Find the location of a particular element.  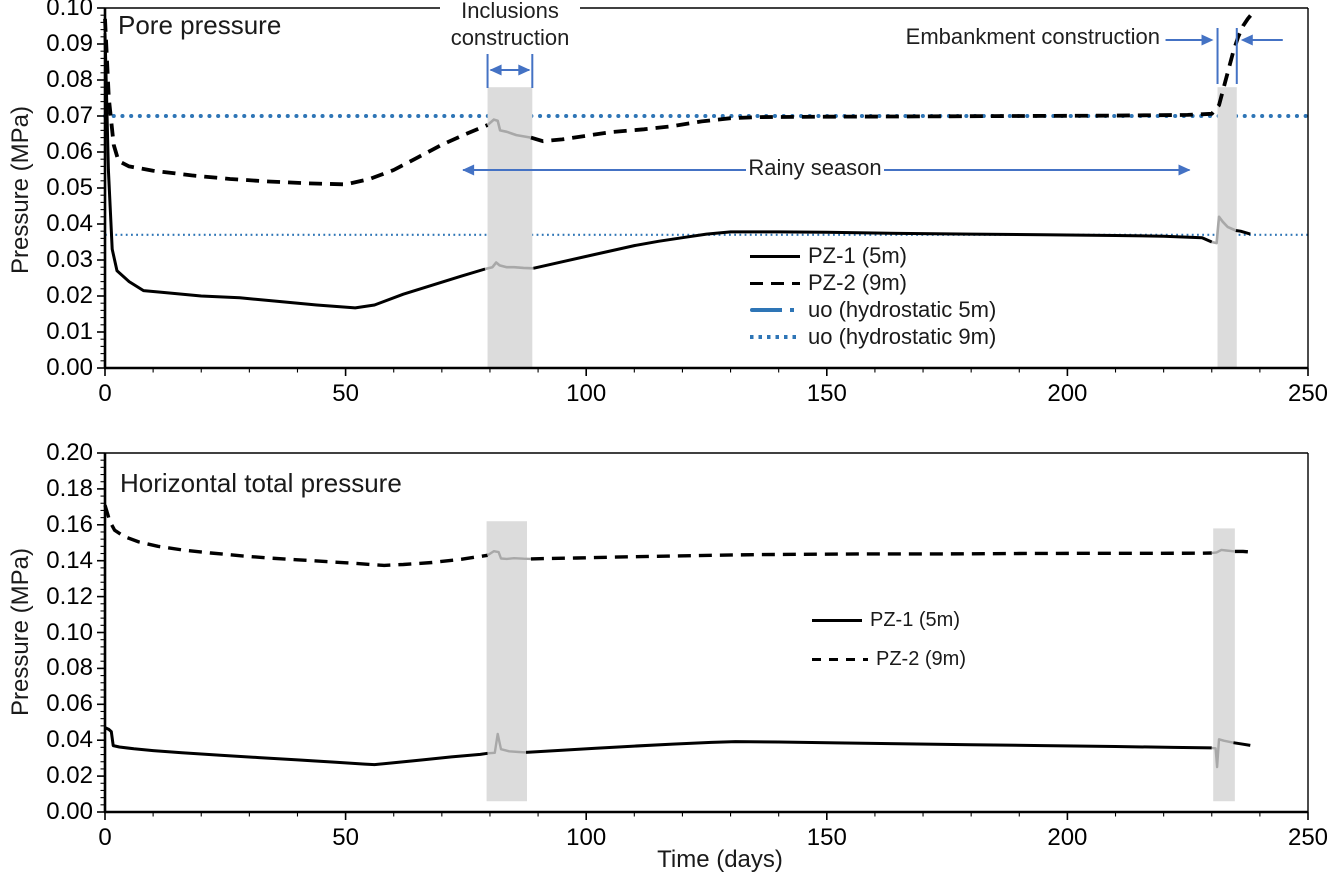

legend-label: uo (hydrostatic 9m) is located at coordinates (902, 336).